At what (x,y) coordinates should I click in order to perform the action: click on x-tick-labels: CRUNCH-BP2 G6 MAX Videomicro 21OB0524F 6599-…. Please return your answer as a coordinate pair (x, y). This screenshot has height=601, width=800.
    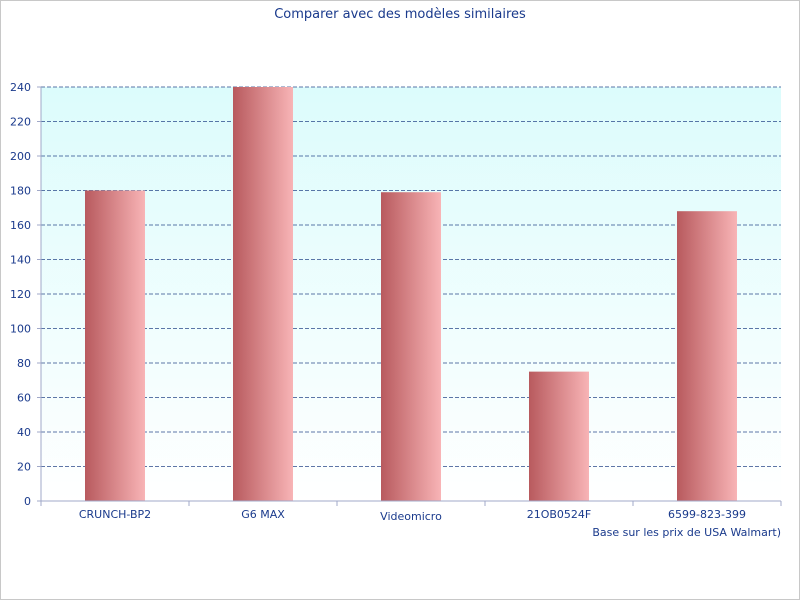
    Looking at the image, I should click on (412, 515).